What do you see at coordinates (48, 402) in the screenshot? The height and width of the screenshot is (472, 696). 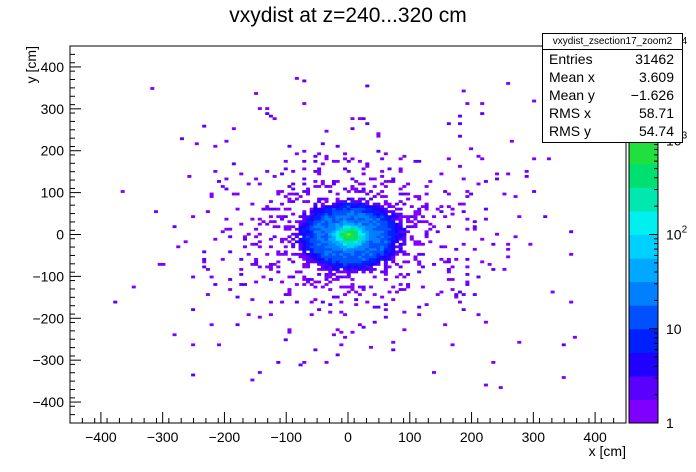 I see `y-tick-label: −400` at bounding box center [48, 402].